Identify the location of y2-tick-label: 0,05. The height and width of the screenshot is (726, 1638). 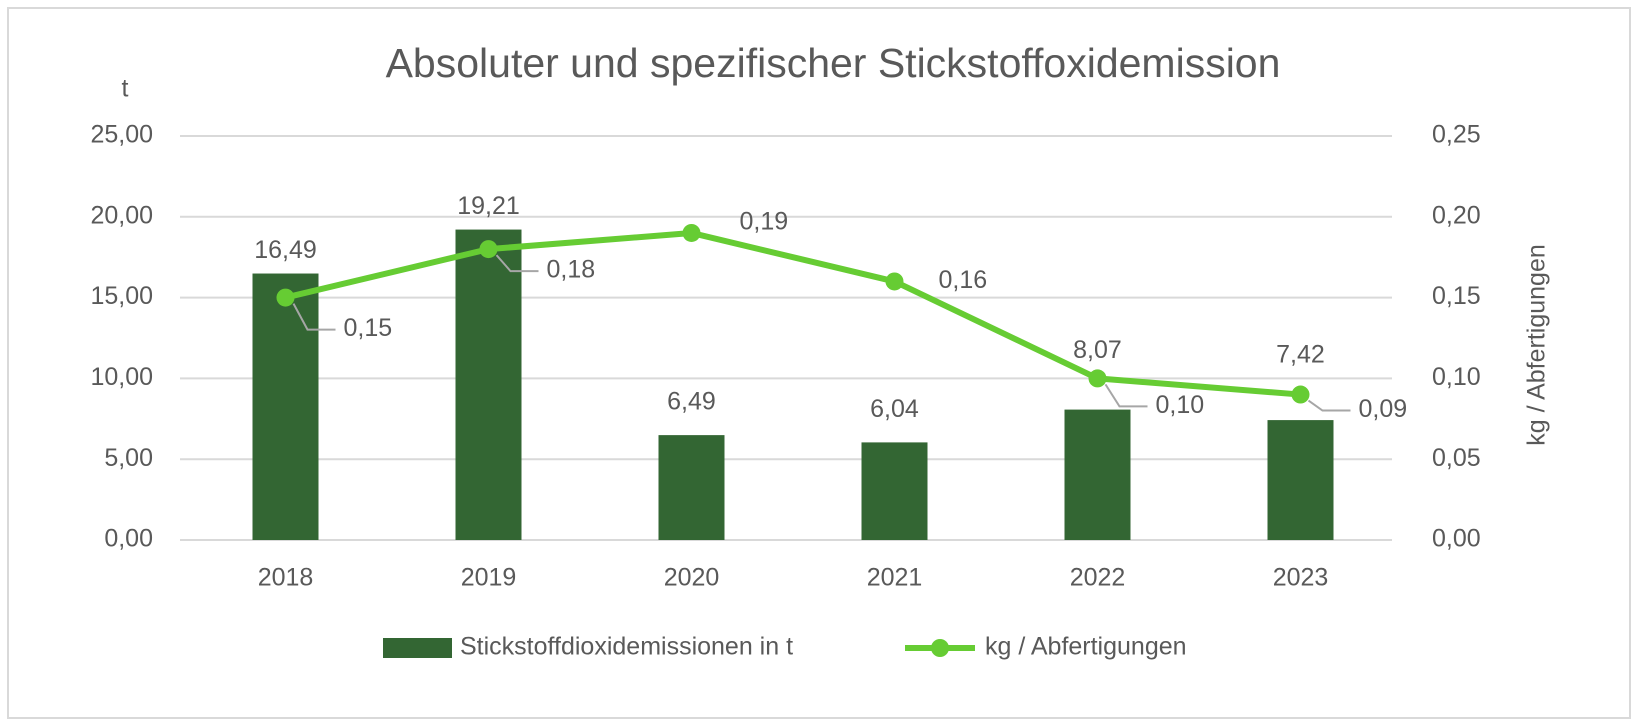
(1456, 458).